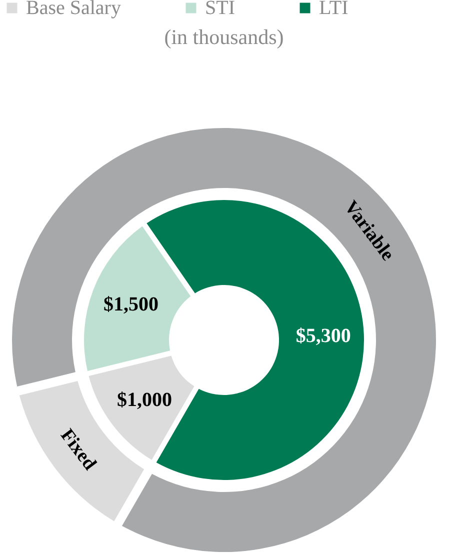  I want to click on legend-label: STI, so click(220, 9).